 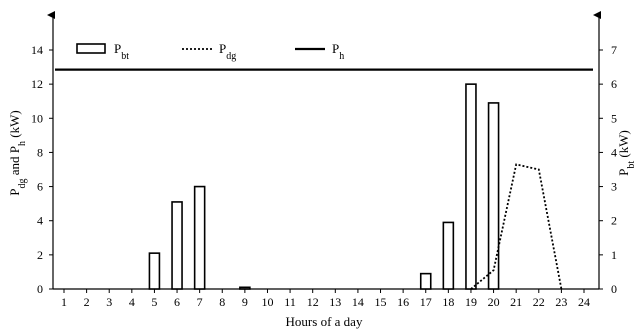 What do you see at coordinates (40, 221) in the screenshot?
I see `left-tick-label: 4` at bounding box center [40, 221].